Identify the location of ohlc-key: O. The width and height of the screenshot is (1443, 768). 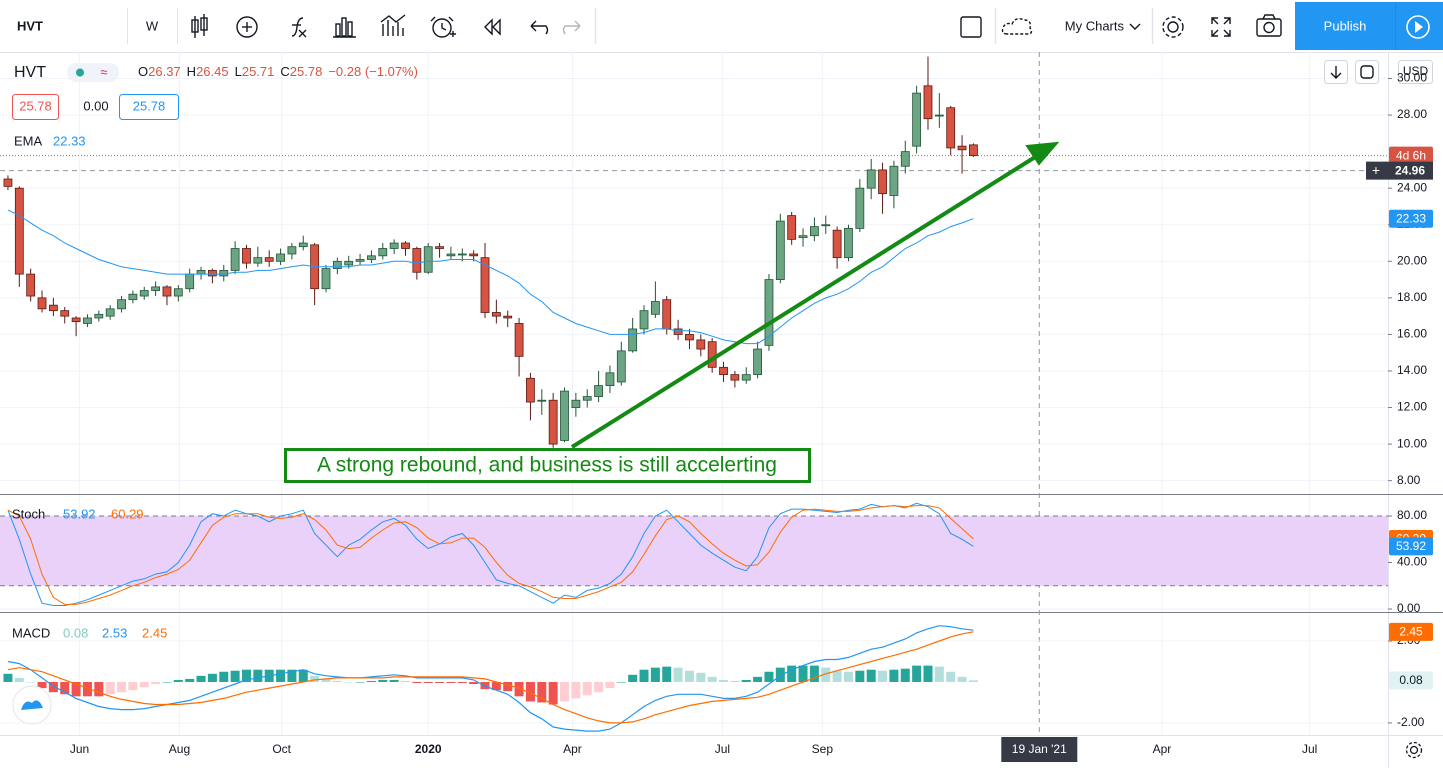
(143, 71).